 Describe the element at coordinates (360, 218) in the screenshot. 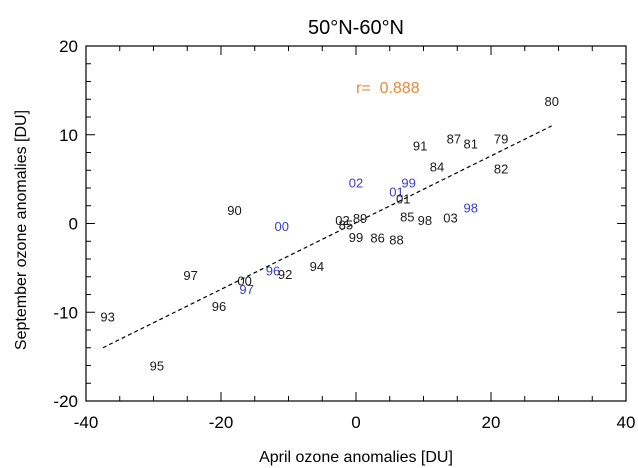

I see `data-point-label: 89` at that location.